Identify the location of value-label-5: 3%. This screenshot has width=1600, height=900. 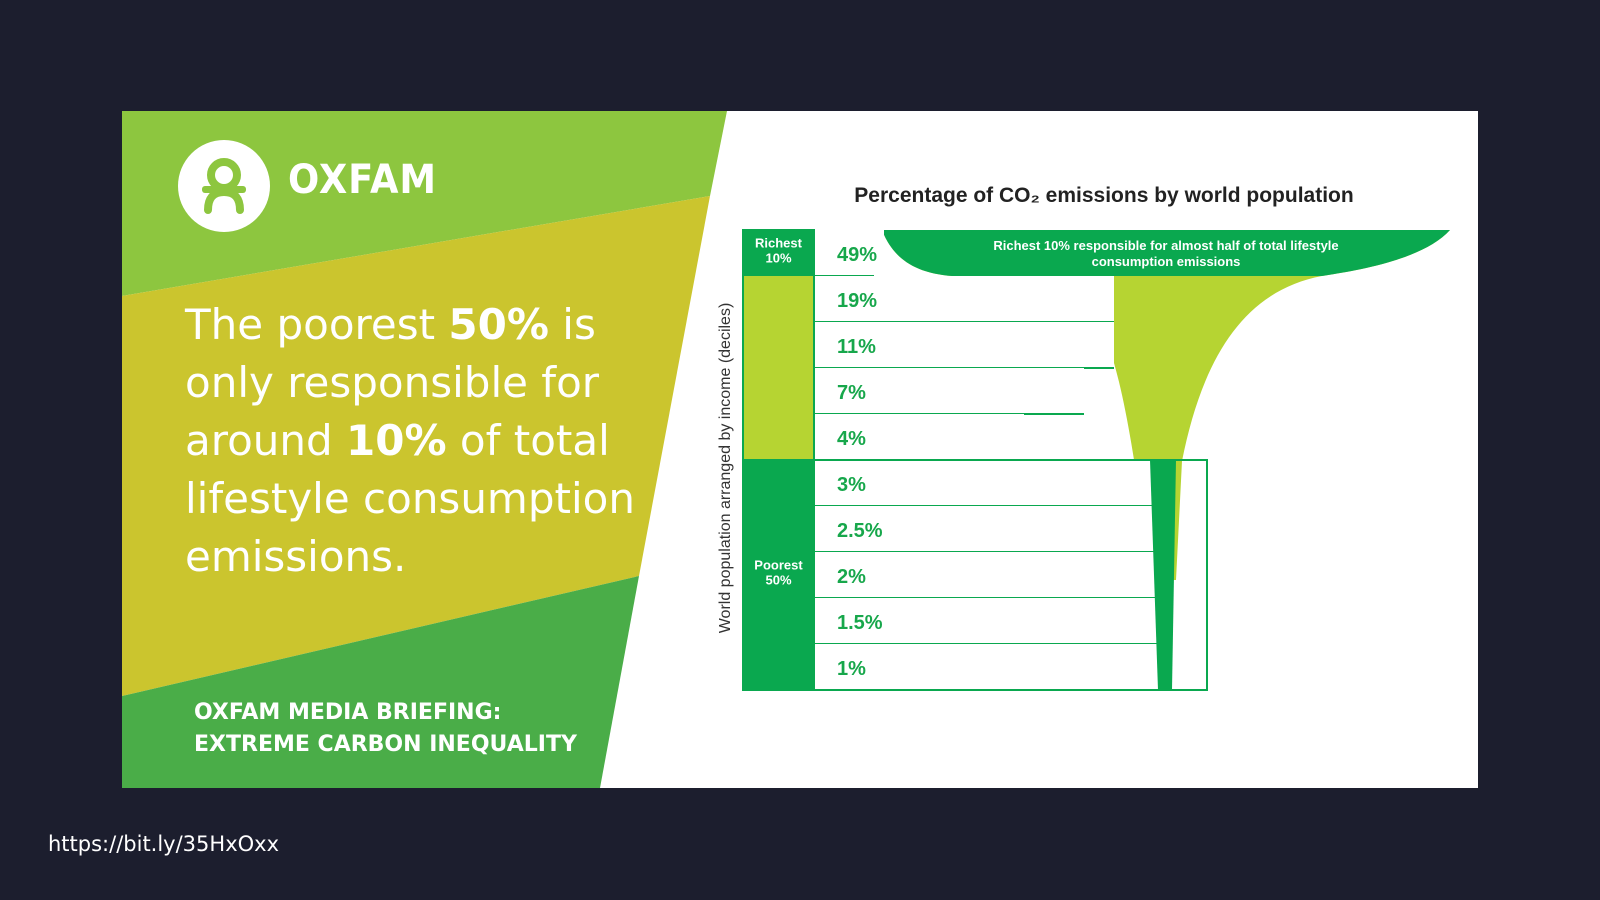
(851, 485).